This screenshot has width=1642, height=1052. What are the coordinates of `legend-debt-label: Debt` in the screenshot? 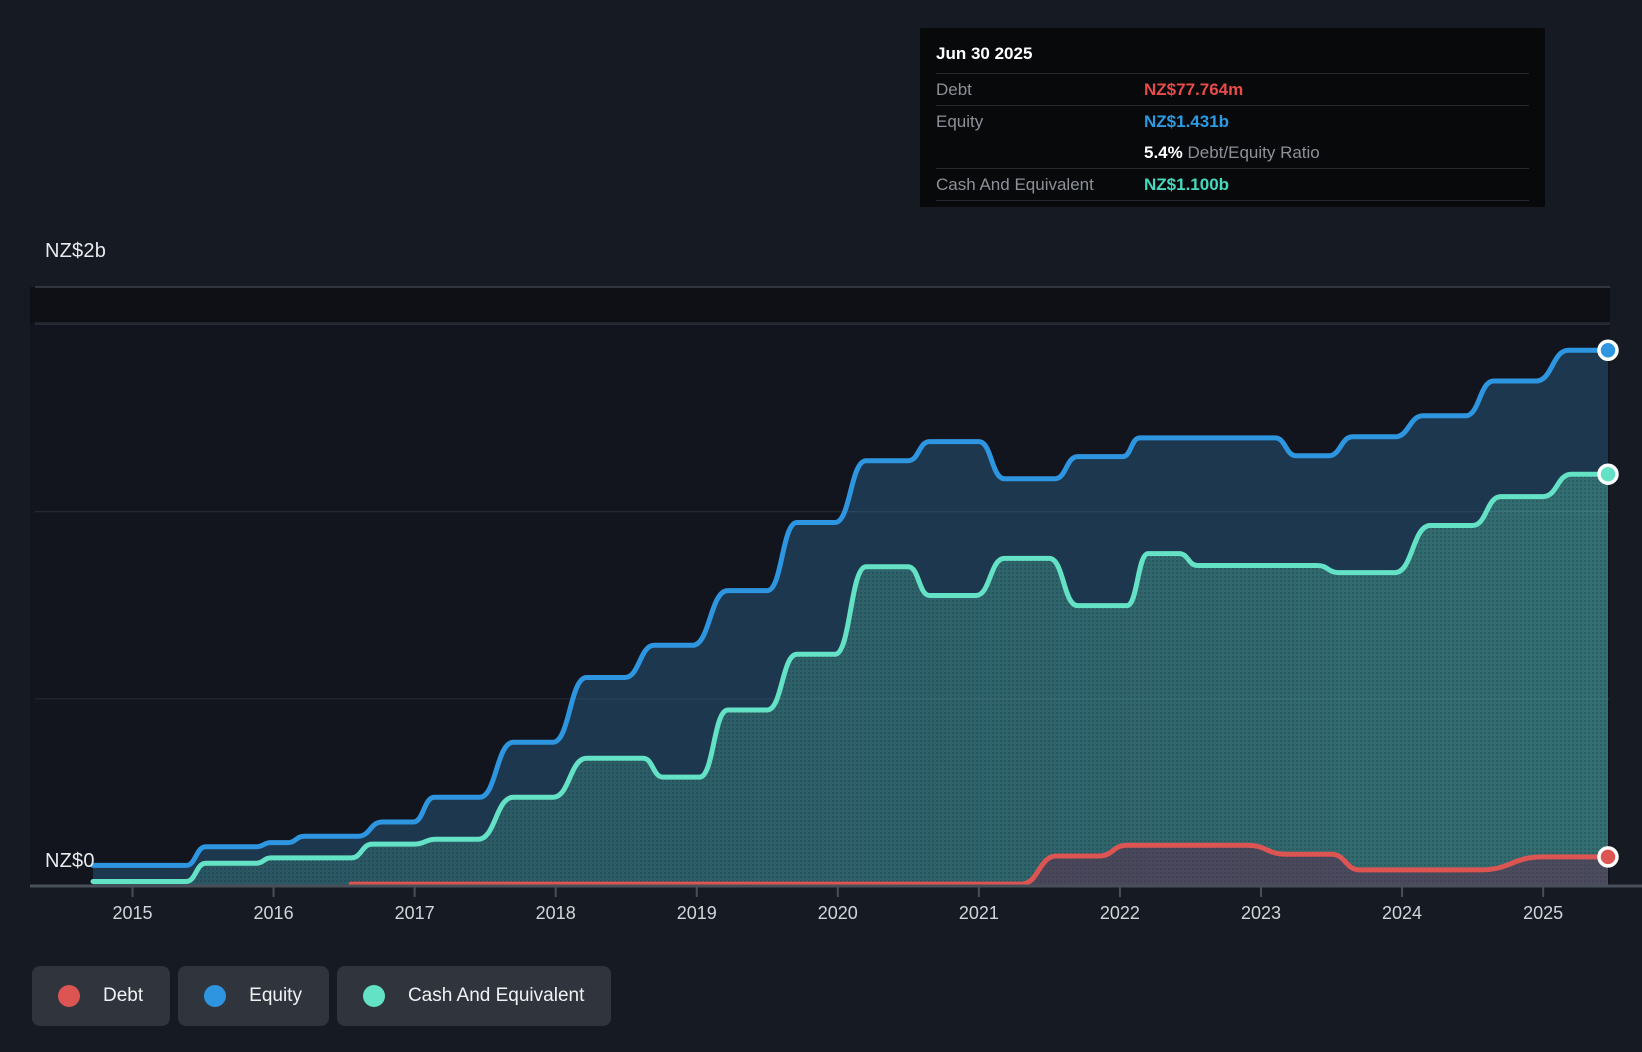 It's located at (123, 995).